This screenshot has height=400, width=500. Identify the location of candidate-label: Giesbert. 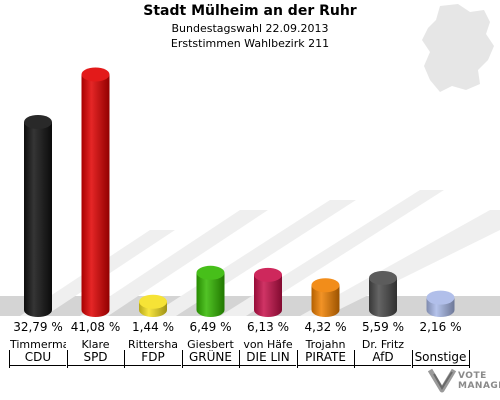
(210, 344).